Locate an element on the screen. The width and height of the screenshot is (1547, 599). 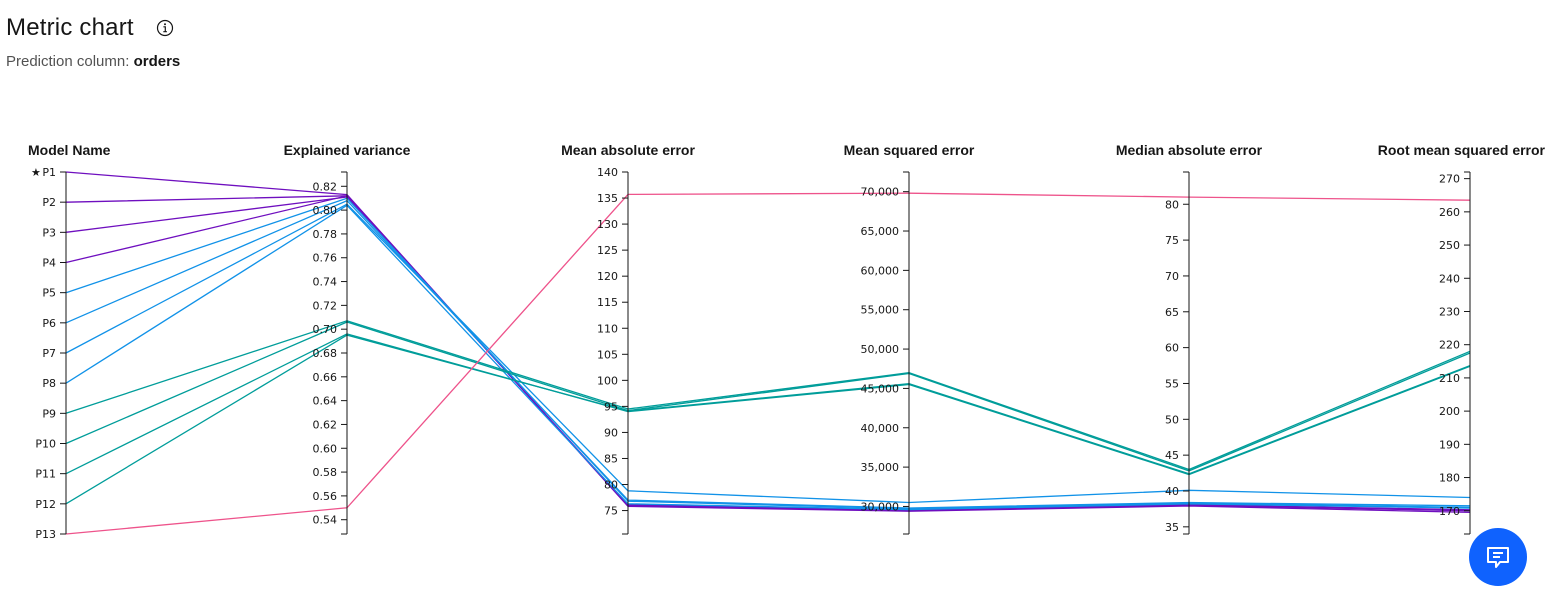
page-title: Metric chart is located at coordinates (70, 27).